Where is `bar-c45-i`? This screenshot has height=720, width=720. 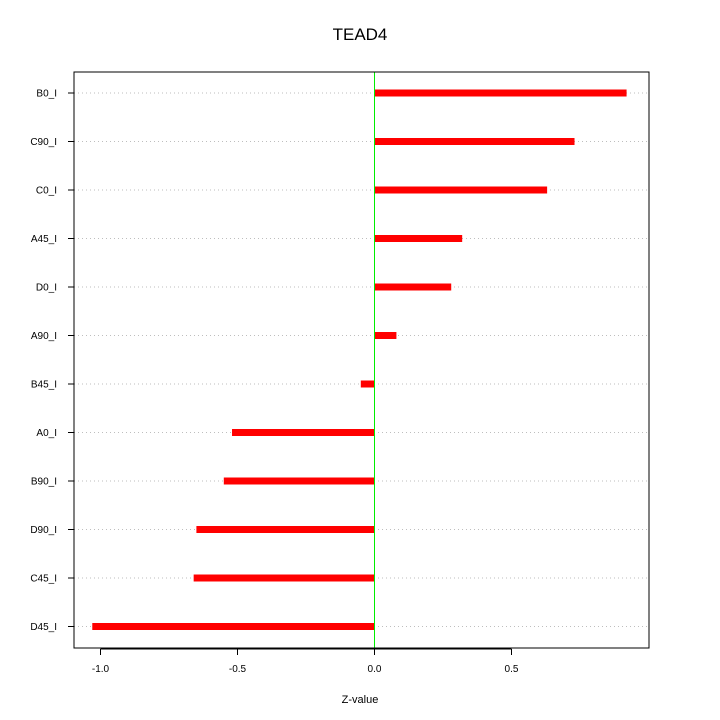 bar-c45-i is located at coordinates (284, 578).